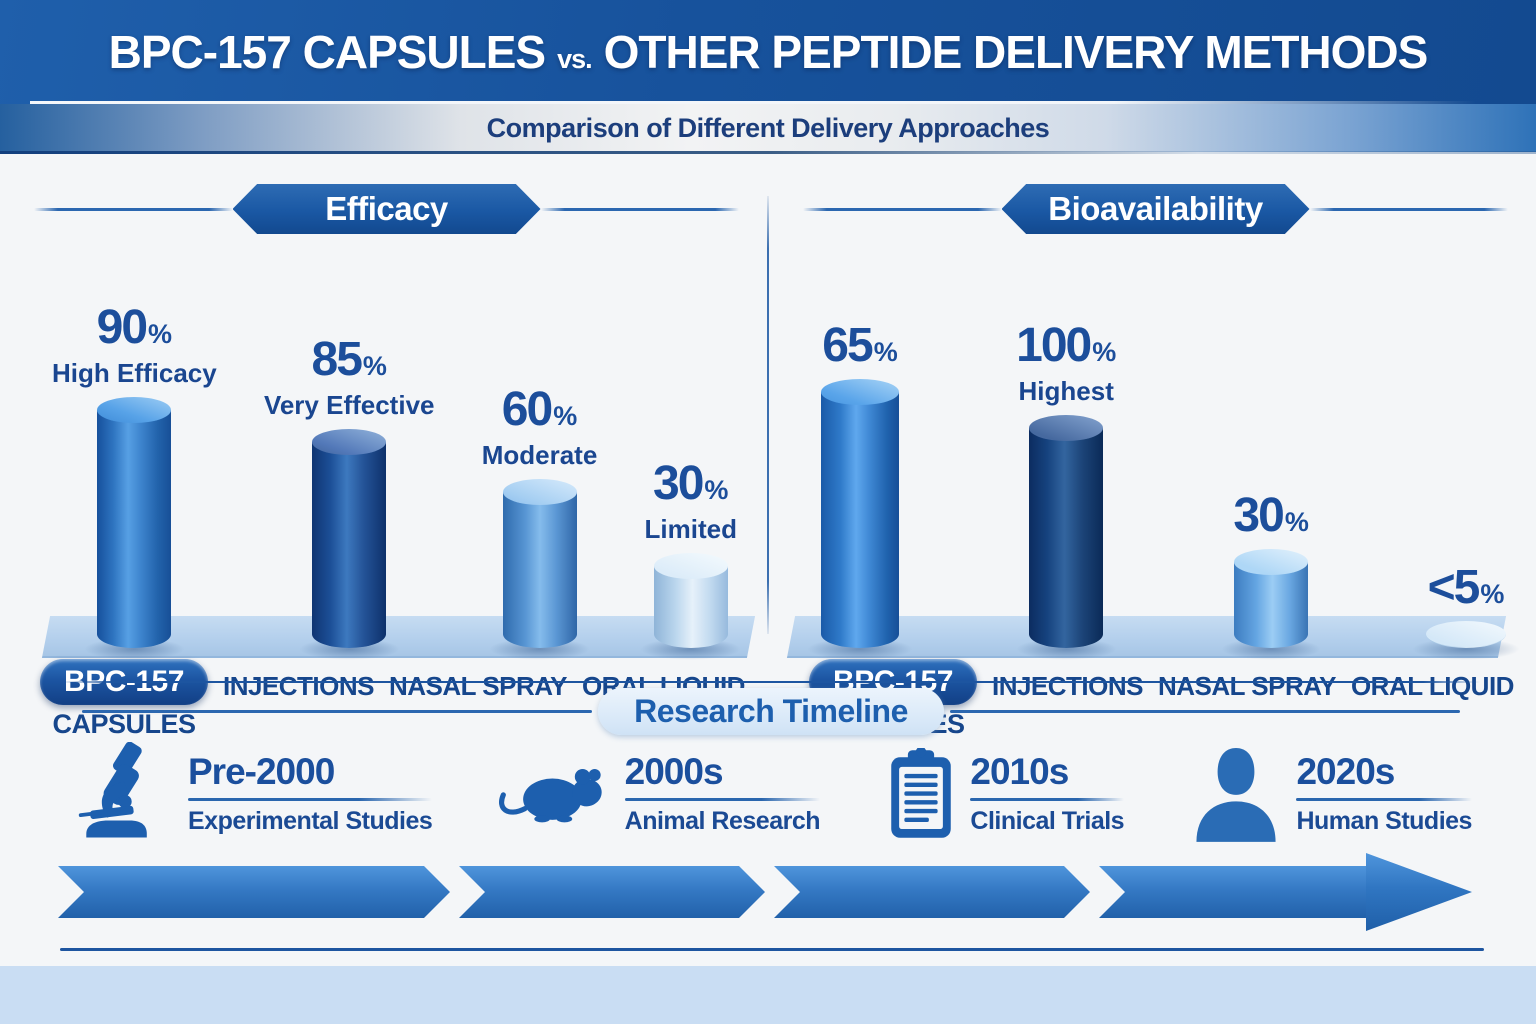 The width and height of the screenshot is (1536, 1024). I want to click on title-rest: OTHER PEPTIDE DELIVERY METHODS, so click(1016, 52).